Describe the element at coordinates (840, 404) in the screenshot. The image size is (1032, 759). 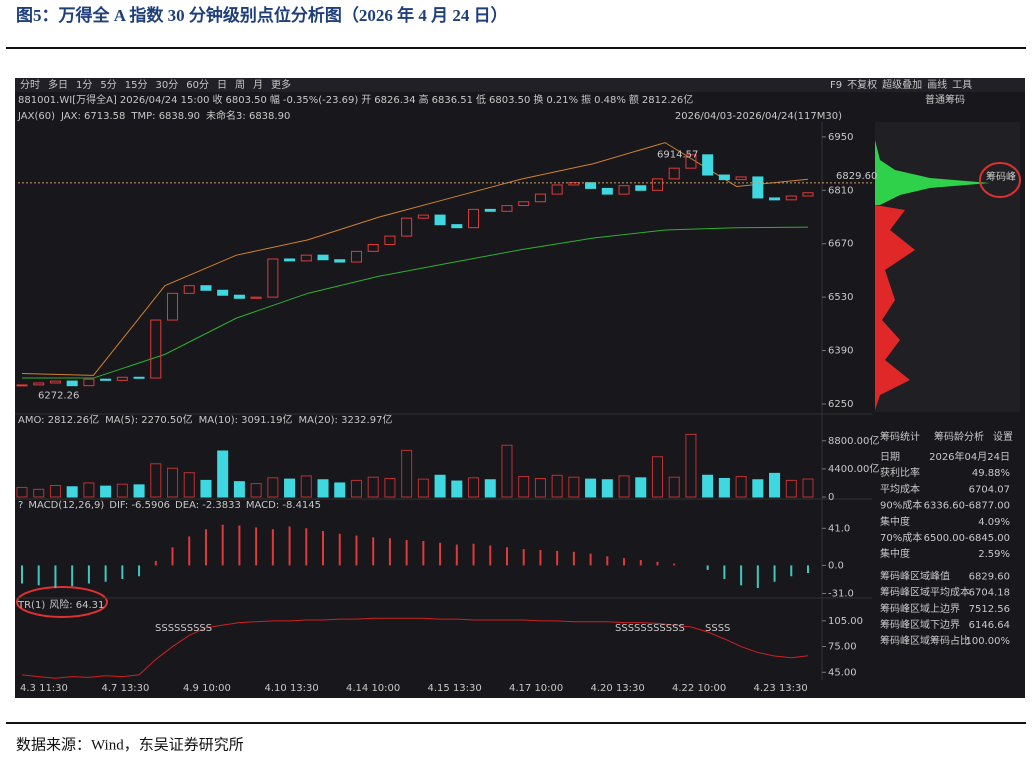
I see `y-tick-label: 6250` at that location.